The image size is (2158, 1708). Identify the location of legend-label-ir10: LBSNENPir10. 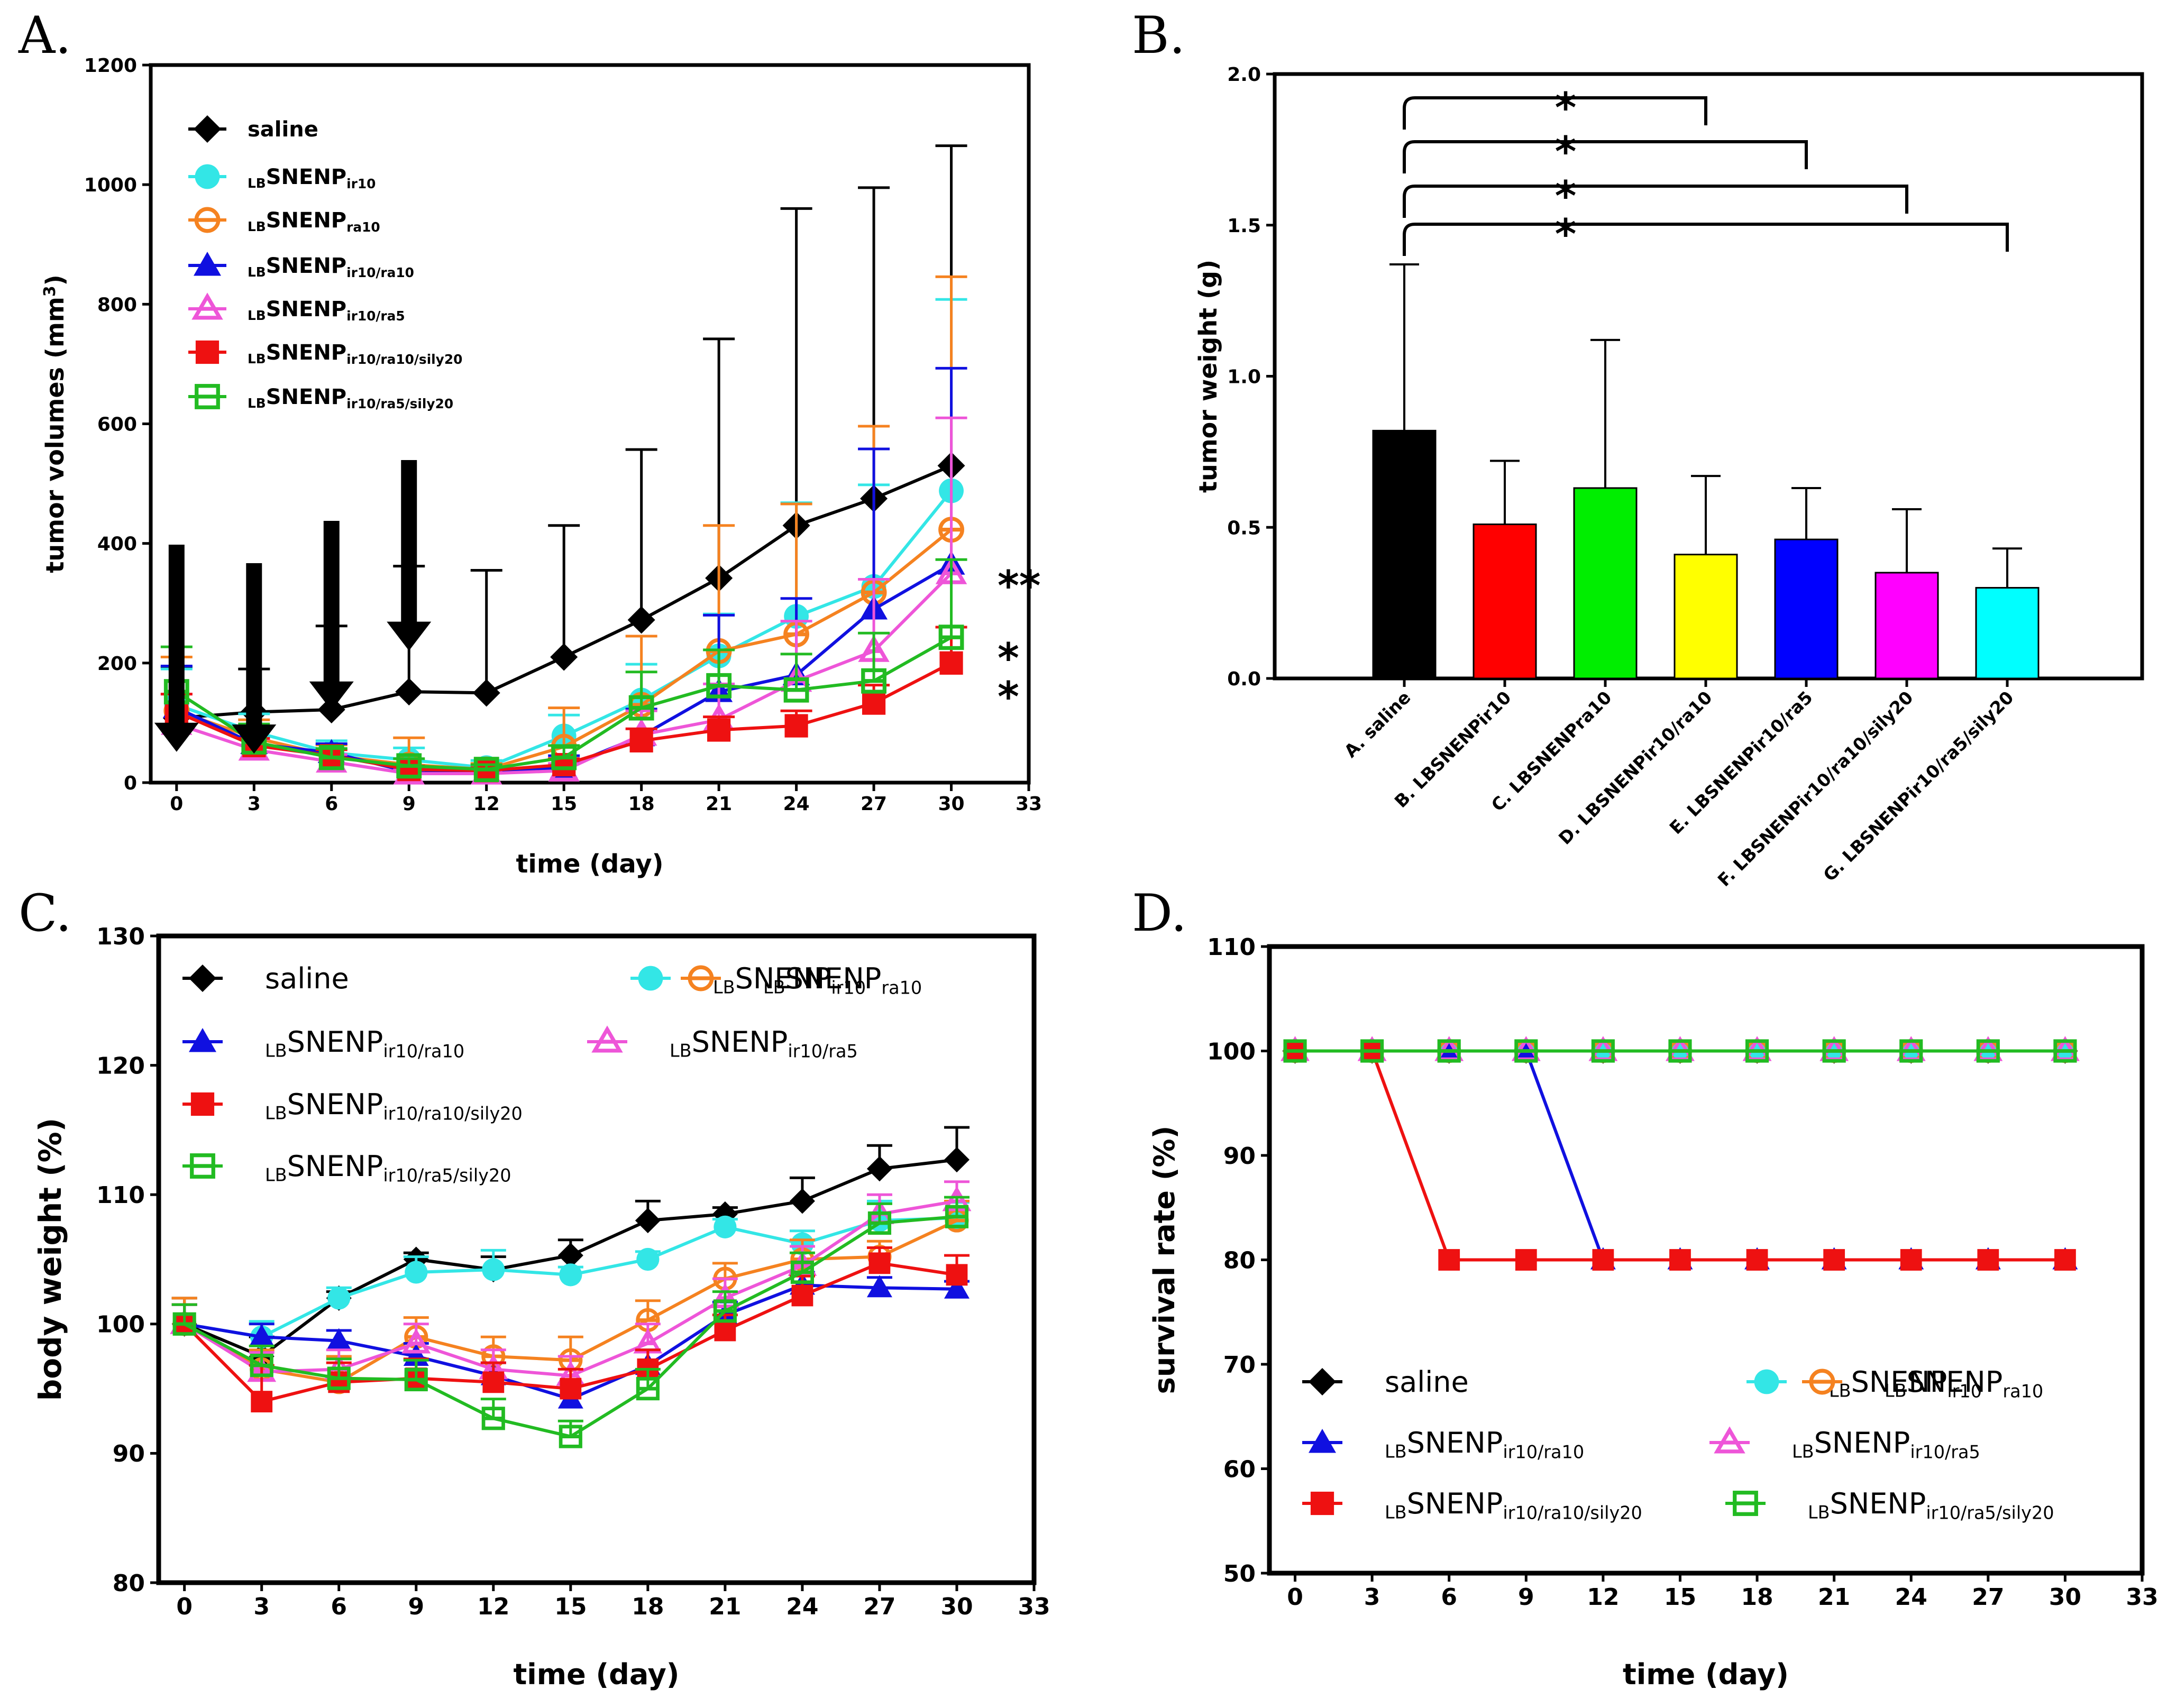
(312, 178).